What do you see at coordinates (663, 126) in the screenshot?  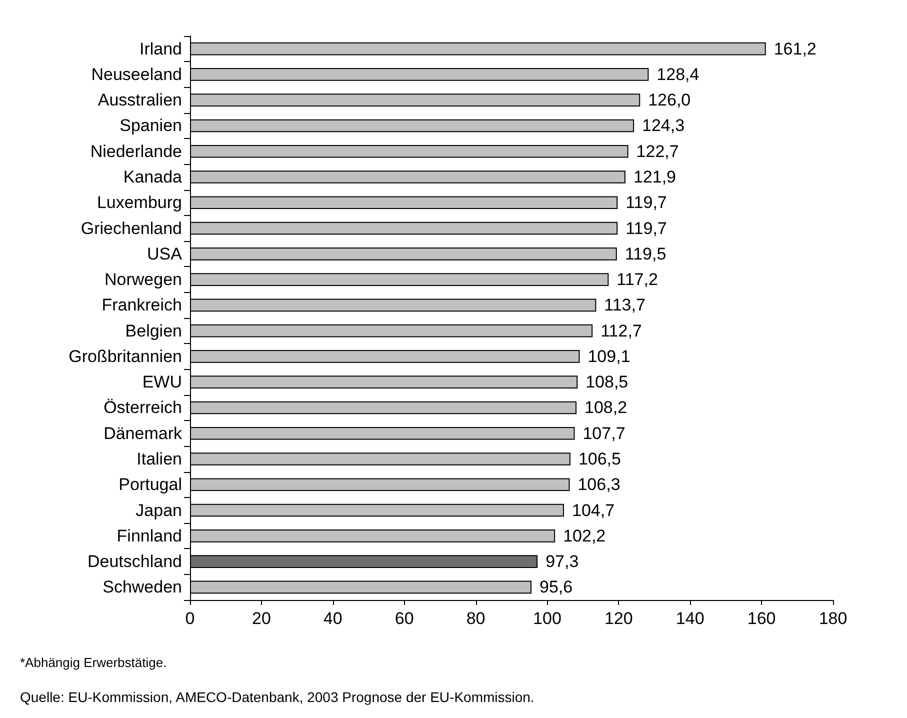 I see `data-label: 124,3` at bounding box center [663, 126].